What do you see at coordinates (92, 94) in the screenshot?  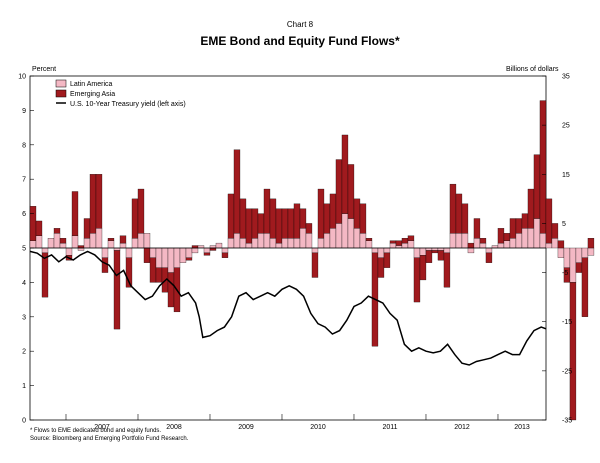 I see `legend-label-emerging-asia: Emerging Asia` at bounding box center [92, 94].